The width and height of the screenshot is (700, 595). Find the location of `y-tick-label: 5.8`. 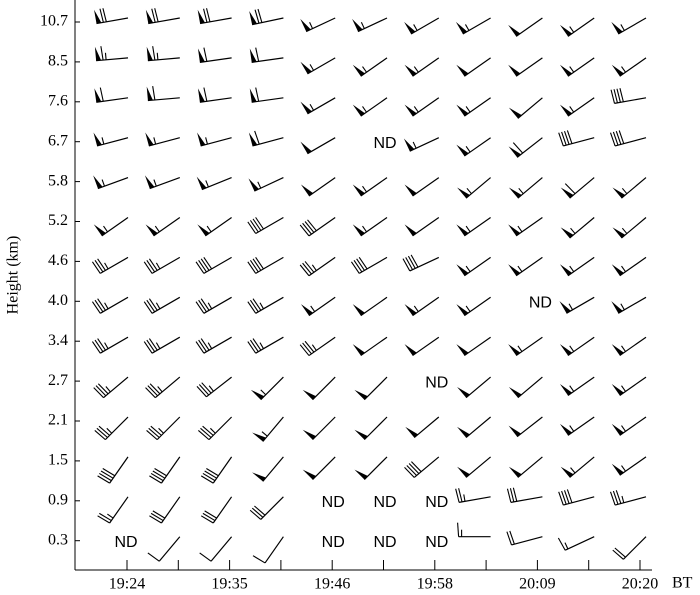

y-tick-label: 5.8 is located at coordinates (58, 180).